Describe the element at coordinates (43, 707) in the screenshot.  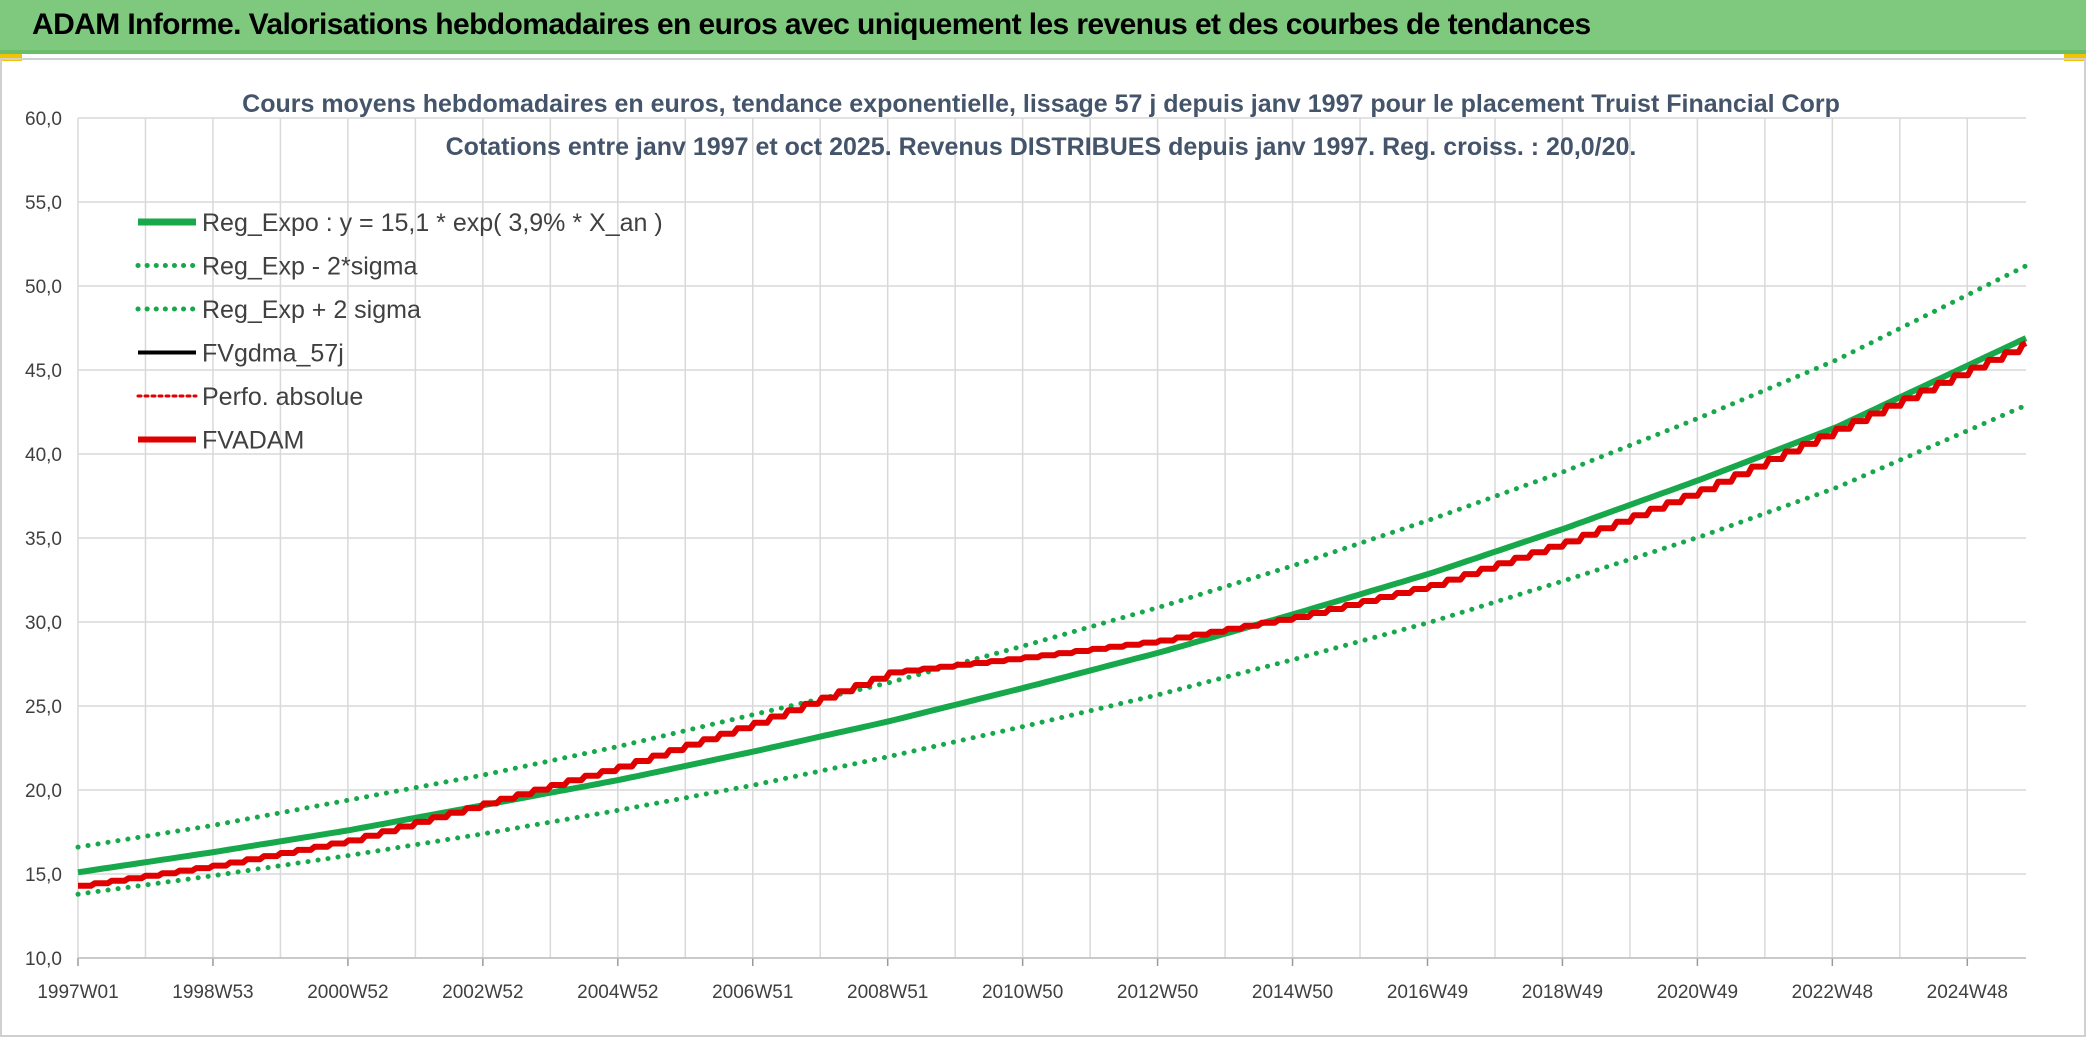
I see `y-tick-label: 25,0` at that location.